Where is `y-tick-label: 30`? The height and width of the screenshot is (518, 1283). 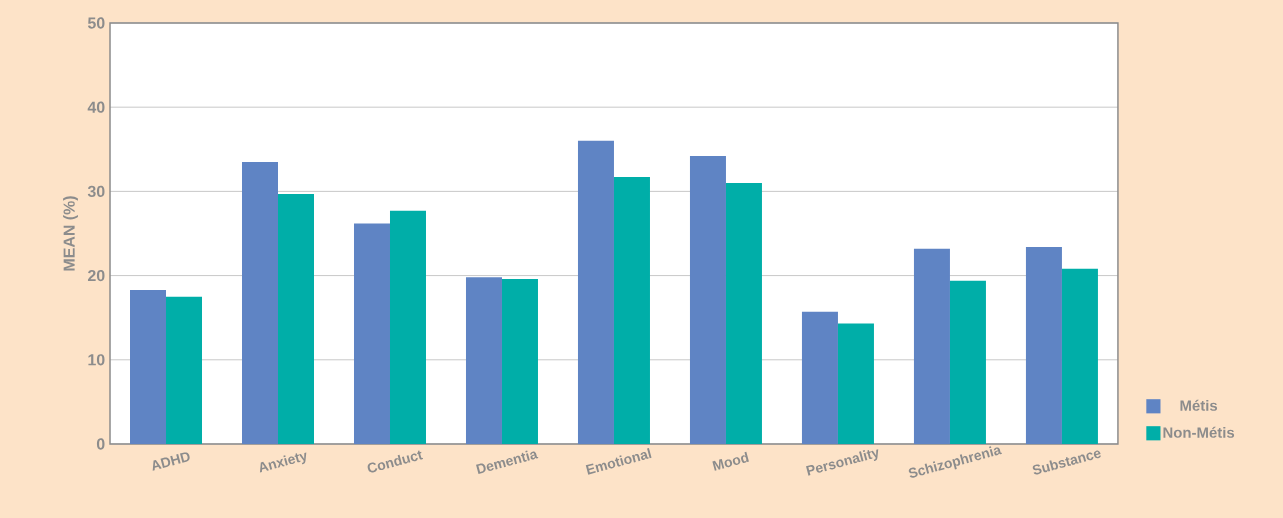 y-tick-label: 30 is located at coordinates (96, 191).